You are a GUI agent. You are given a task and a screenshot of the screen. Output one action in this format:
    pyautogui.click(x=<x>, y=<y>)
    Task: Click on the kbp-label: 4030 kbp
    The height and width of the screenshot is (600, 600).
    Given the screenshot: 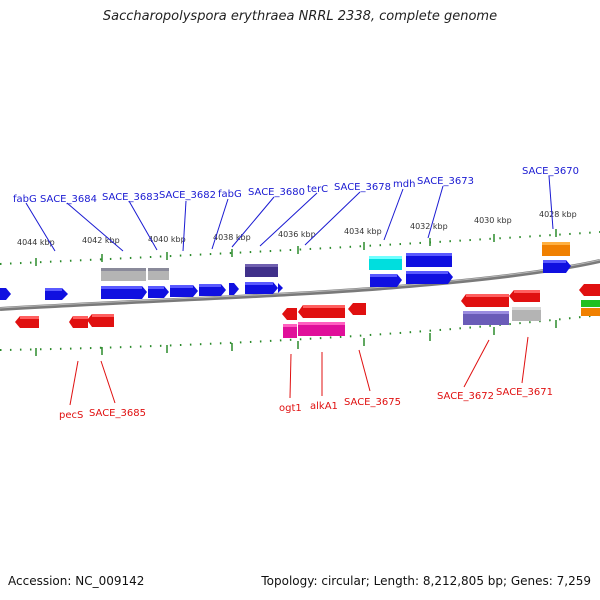 What is the action you would take?
    pyautogui.click(x=493, y=220)
    